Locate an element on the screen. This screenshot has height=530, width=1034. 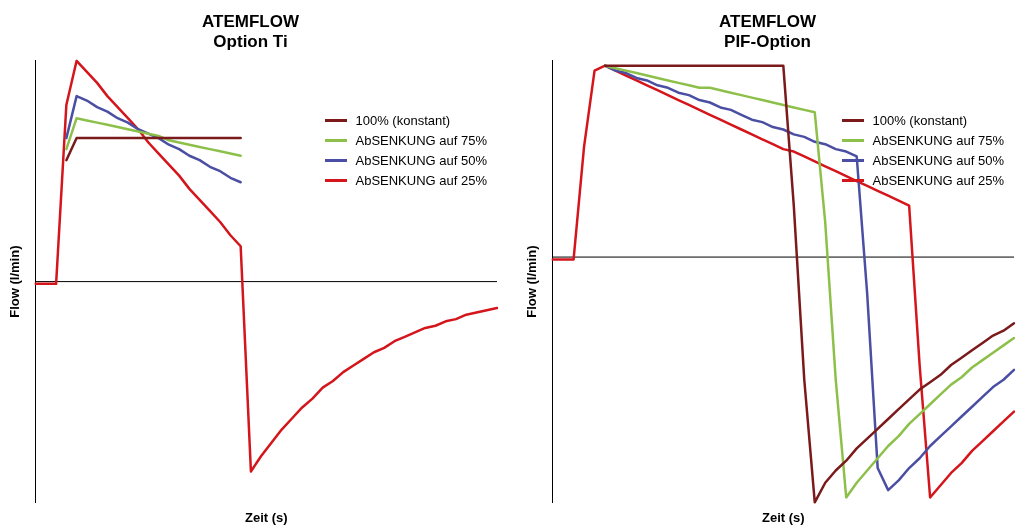
chart-title: ATEMFLOW Option Ti is located at coordinates (251, 31).